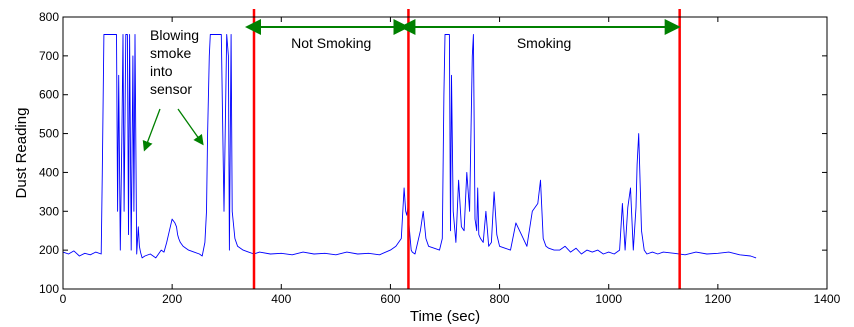 This screenshot has width=854, height=327. What do you see at coordinates (608, 299) in the screenshot?
I see `x-tick-label: 1000` at bounding box center [608, 299].